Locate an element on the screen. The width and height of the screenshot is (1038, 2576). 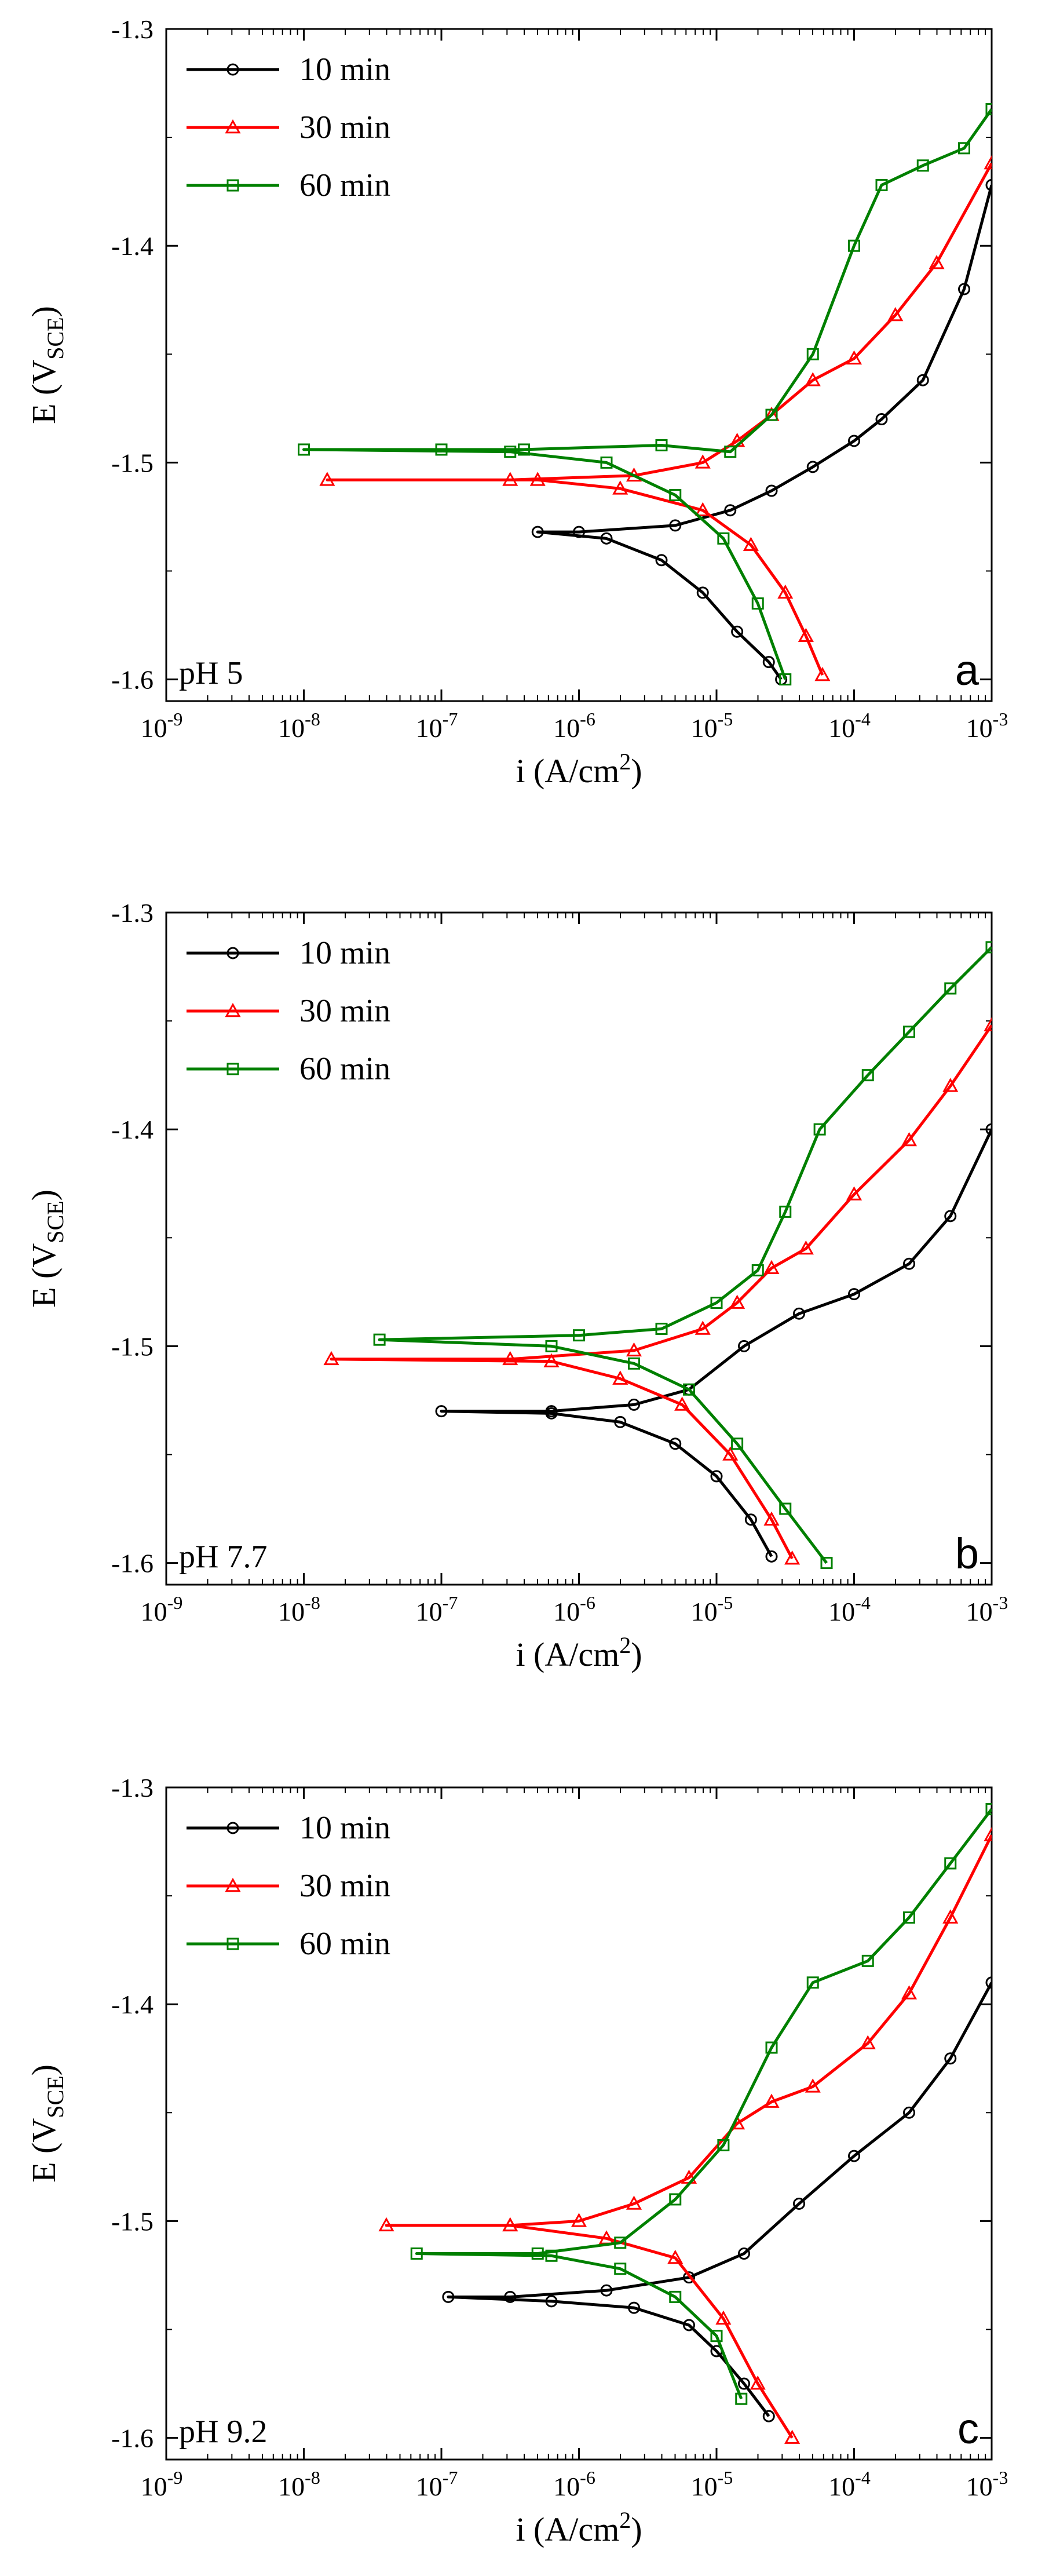
legend-label: 30 min is located at coordinates (344, 1011).